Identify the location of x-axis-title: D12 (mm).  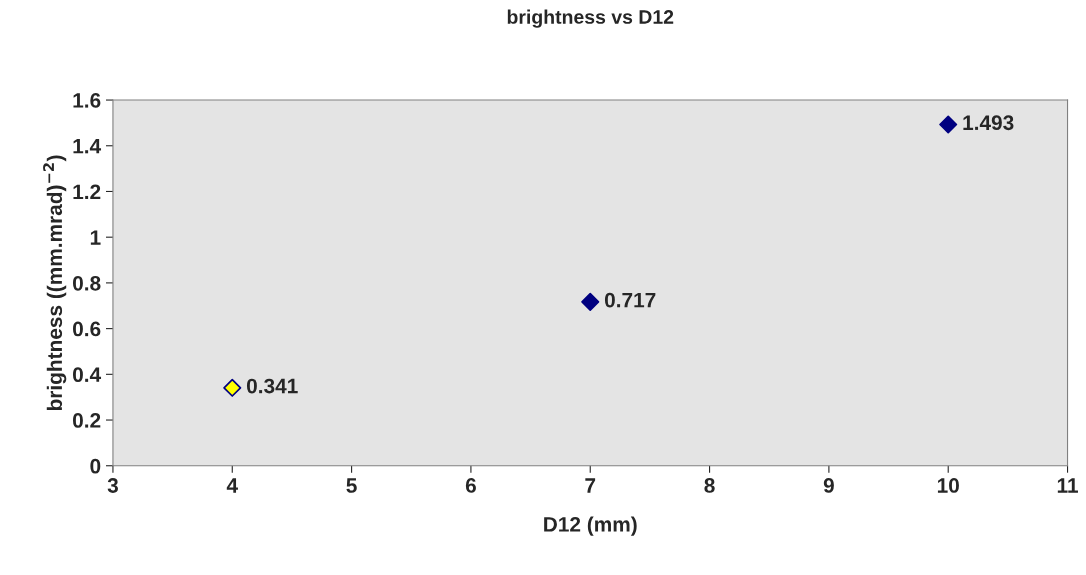
(590, 526).